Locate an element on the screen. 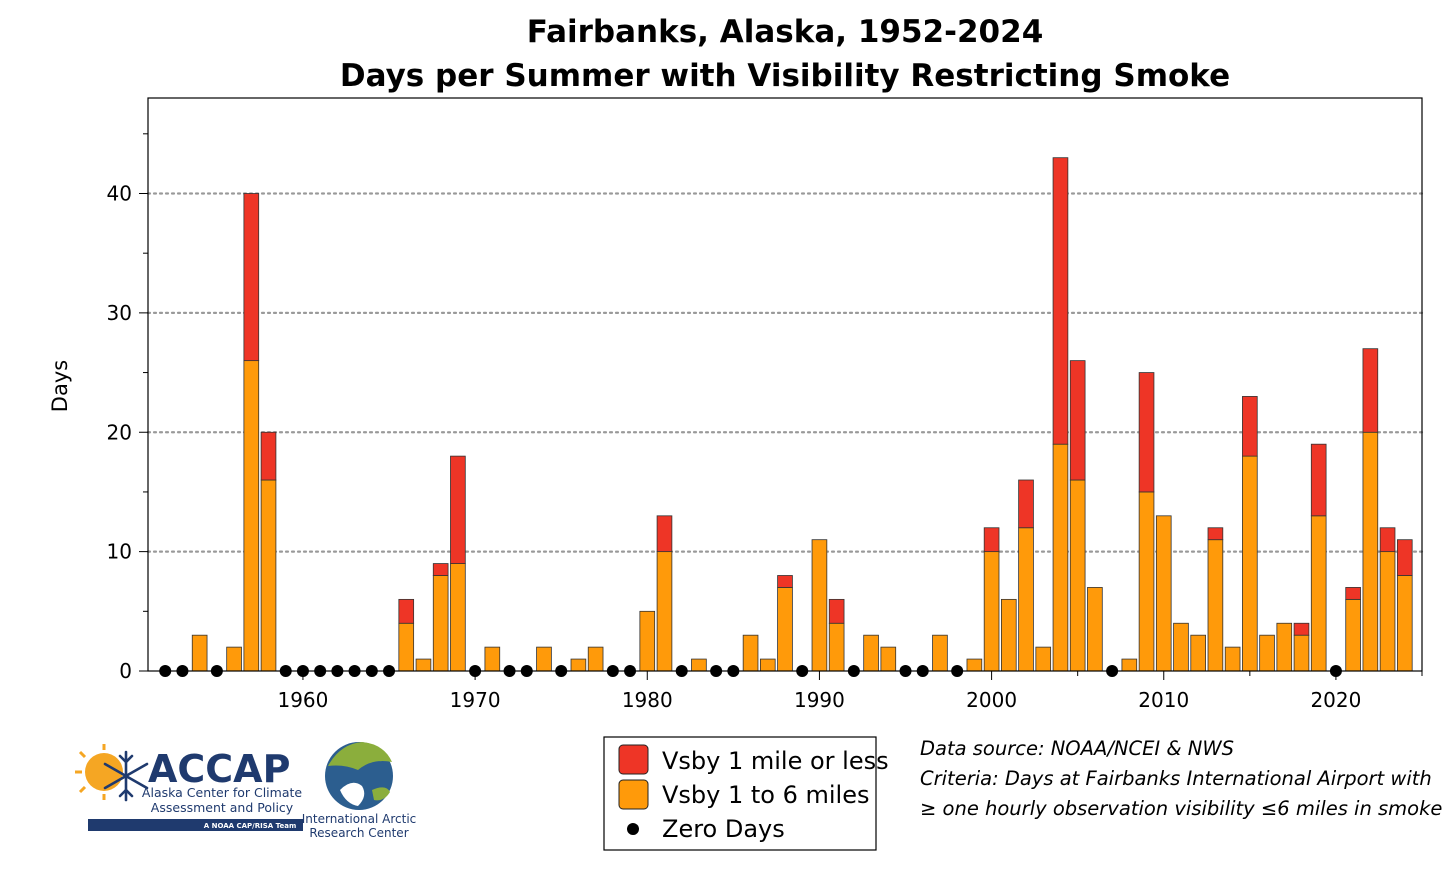  bar-1to6-1997 is located at coordinates (940, 653).